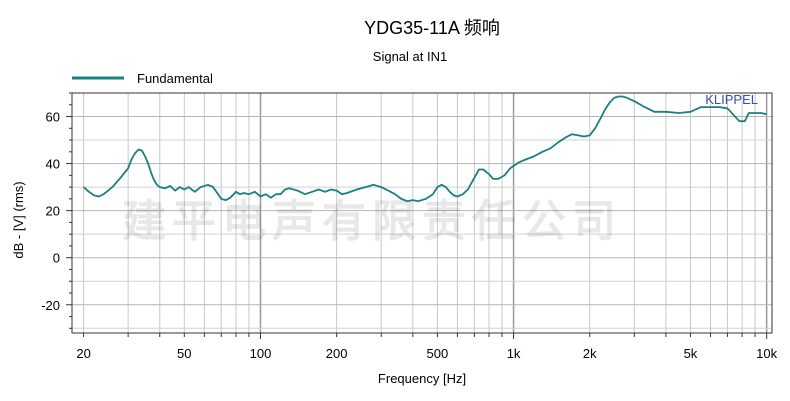 Image resolution: width=790 pixels, height=401 pixels. I want to click on y-axis-ticks: 60 40 20 0 -20, so click(56, 210).